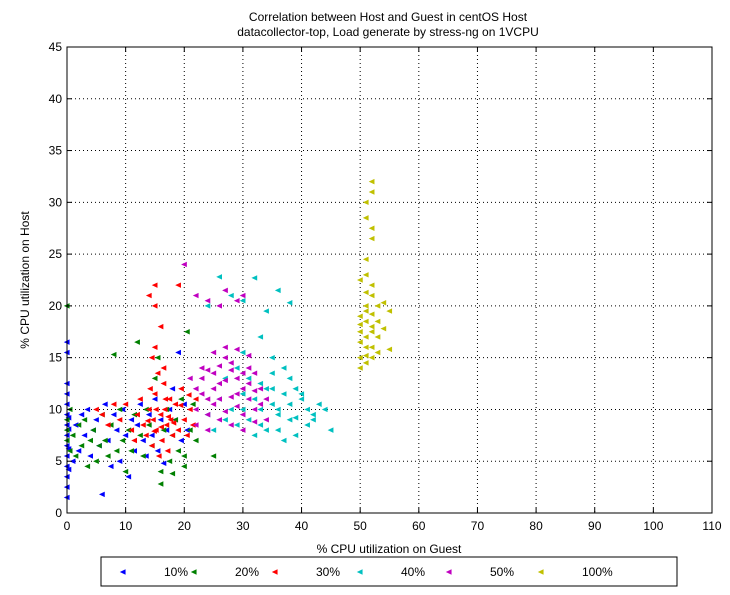 This screenshot has width=730, height=595. What do you see at coordinates (25, 280) in the screenshot?
I see `y-axis-label: % CPU utilization on Host` at bounding box center [25, 280].